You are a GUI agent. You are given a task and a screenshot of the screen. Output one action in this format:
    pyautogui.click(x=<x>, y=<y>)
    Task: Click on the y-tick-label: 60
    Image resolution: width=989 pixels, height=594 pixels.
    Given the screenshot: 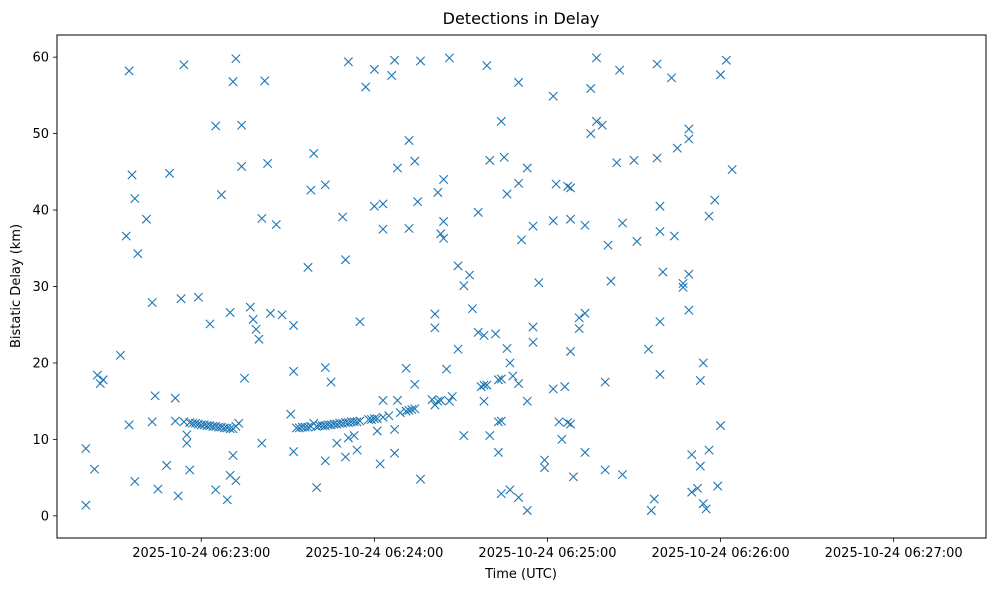 What is the action you would take?
    pyautogui.click(x=40, y=58)
    